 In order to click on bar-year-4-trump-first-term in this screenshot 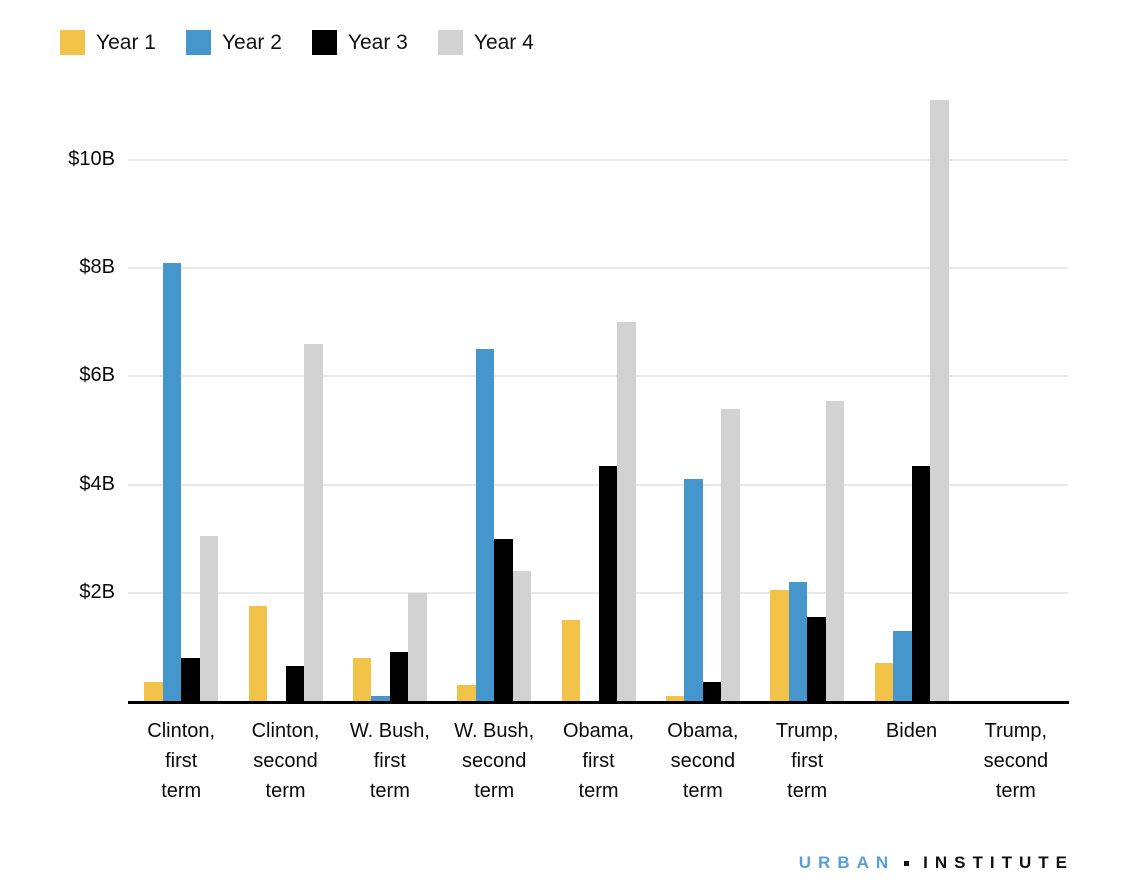, I will do `click(835, 550)`.